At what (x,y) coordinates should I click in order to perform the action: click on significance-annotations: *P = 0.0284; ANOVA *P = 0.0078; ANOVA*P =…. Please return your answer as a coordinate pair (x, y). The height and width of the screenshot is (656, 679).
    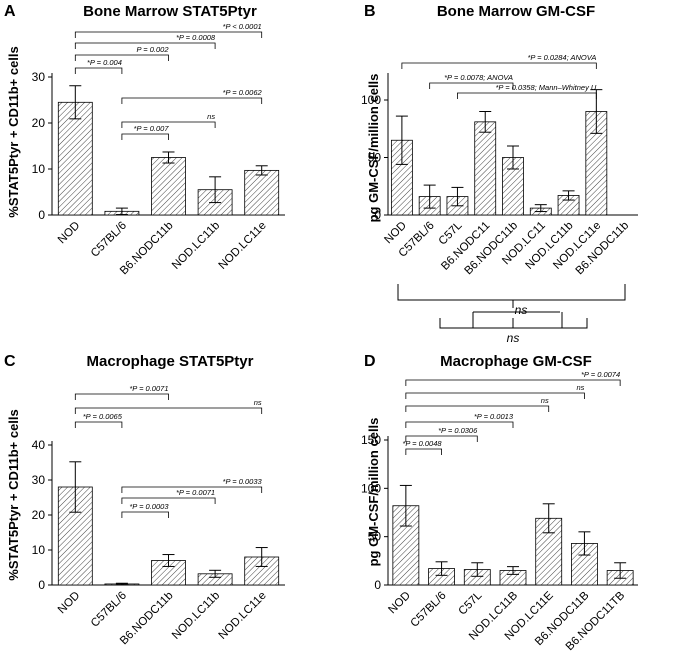
    Looking at the image, I should click on (499, 76).